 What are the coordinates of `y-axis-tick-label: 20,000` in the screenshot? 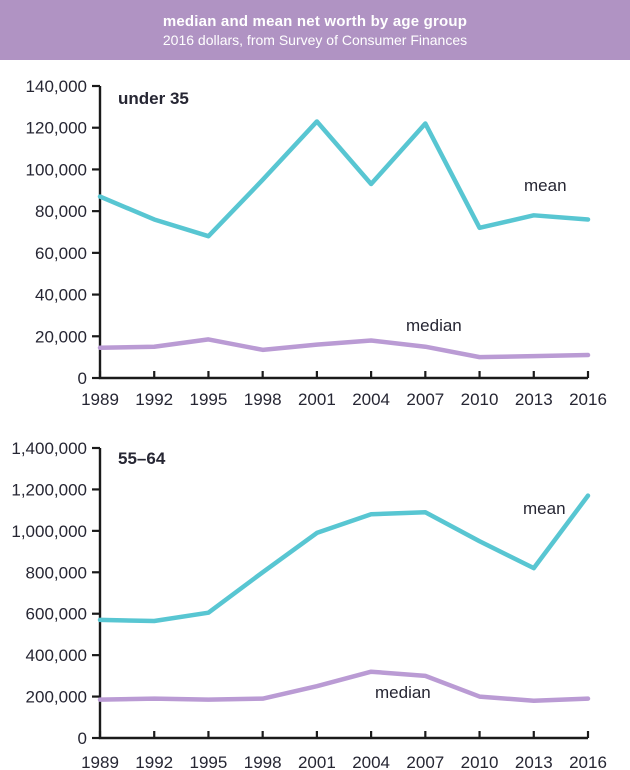 It's located at (61, 336).